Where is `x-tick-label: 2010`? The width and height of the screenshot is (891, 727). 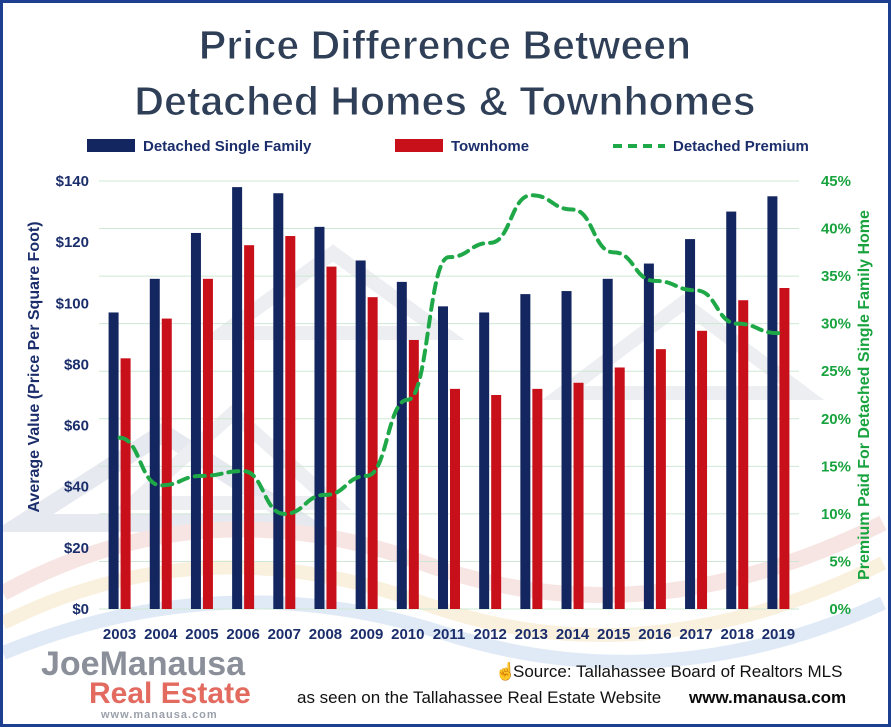 x-tick-label: 2010 is located at coordinates (407, 634).